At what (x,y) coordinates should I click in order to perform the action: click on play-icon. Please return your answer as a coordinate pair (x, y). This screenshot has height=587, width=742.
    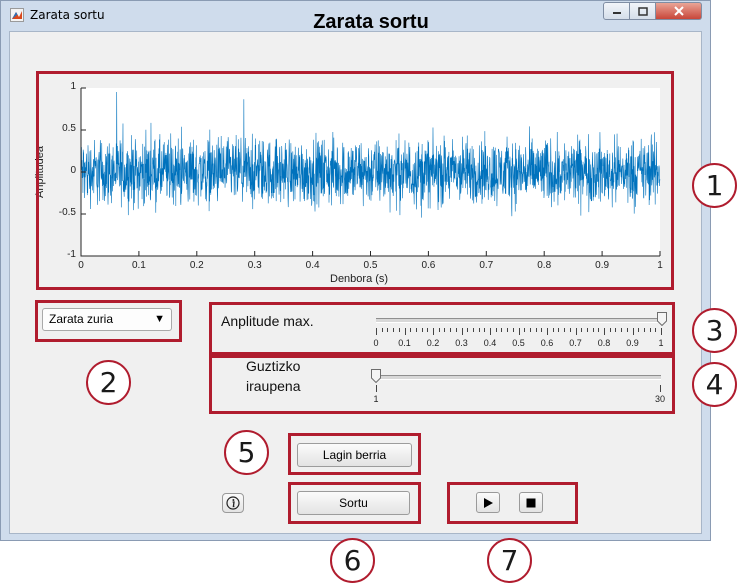
    Looking at the image, I should click on (488, 502).